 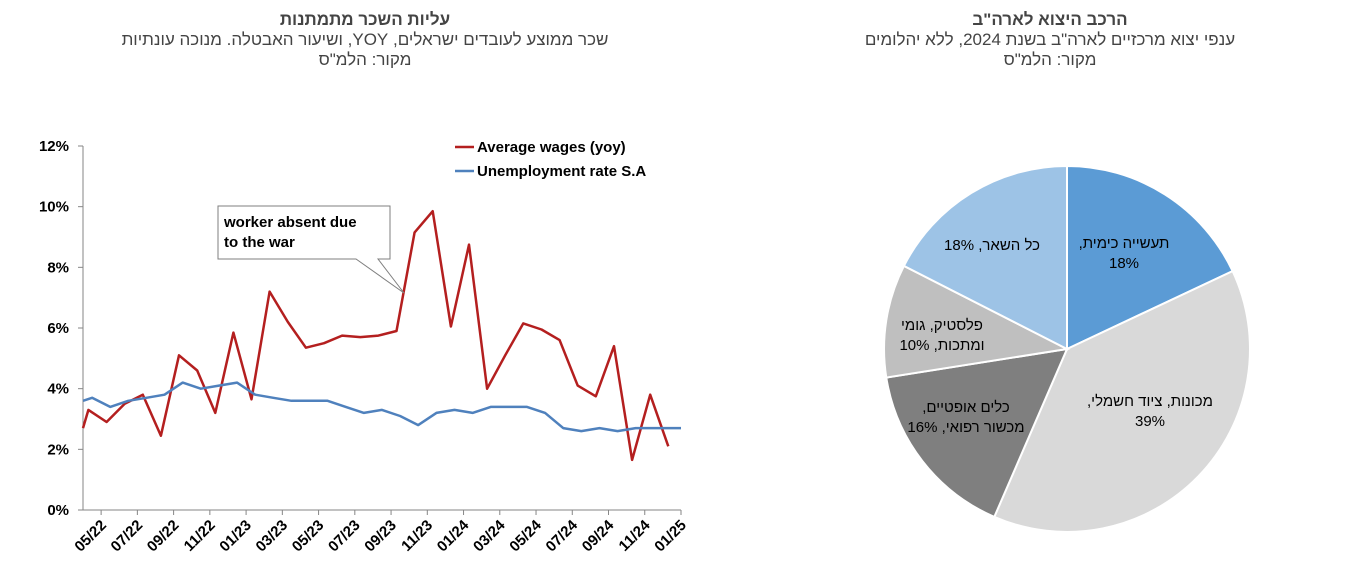 What do you see at coordinates (992, 245) in the screenshot?
I see `pie-label-other: כל השאר, 18%` at bounding box center [992, 245].